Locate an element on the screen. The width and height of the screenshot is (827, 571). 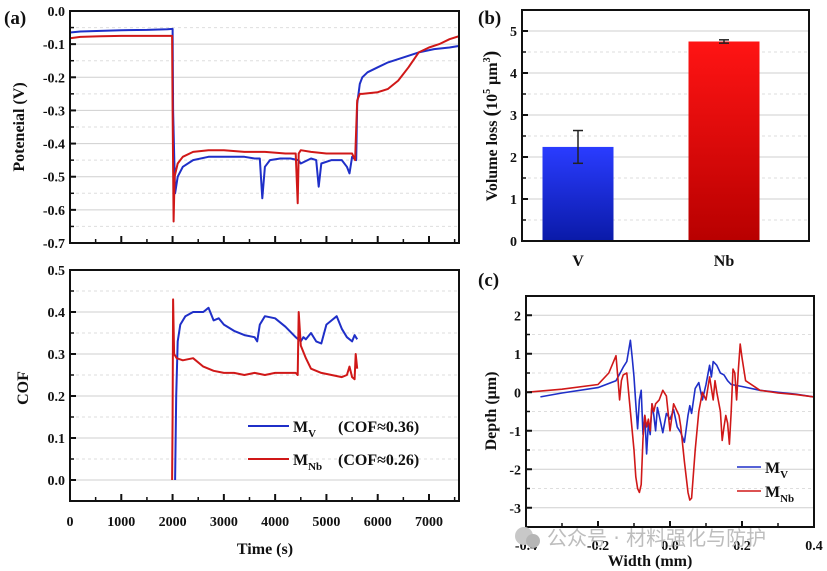
y-tick-label: -0.2 is located at coordinates (54, 78).